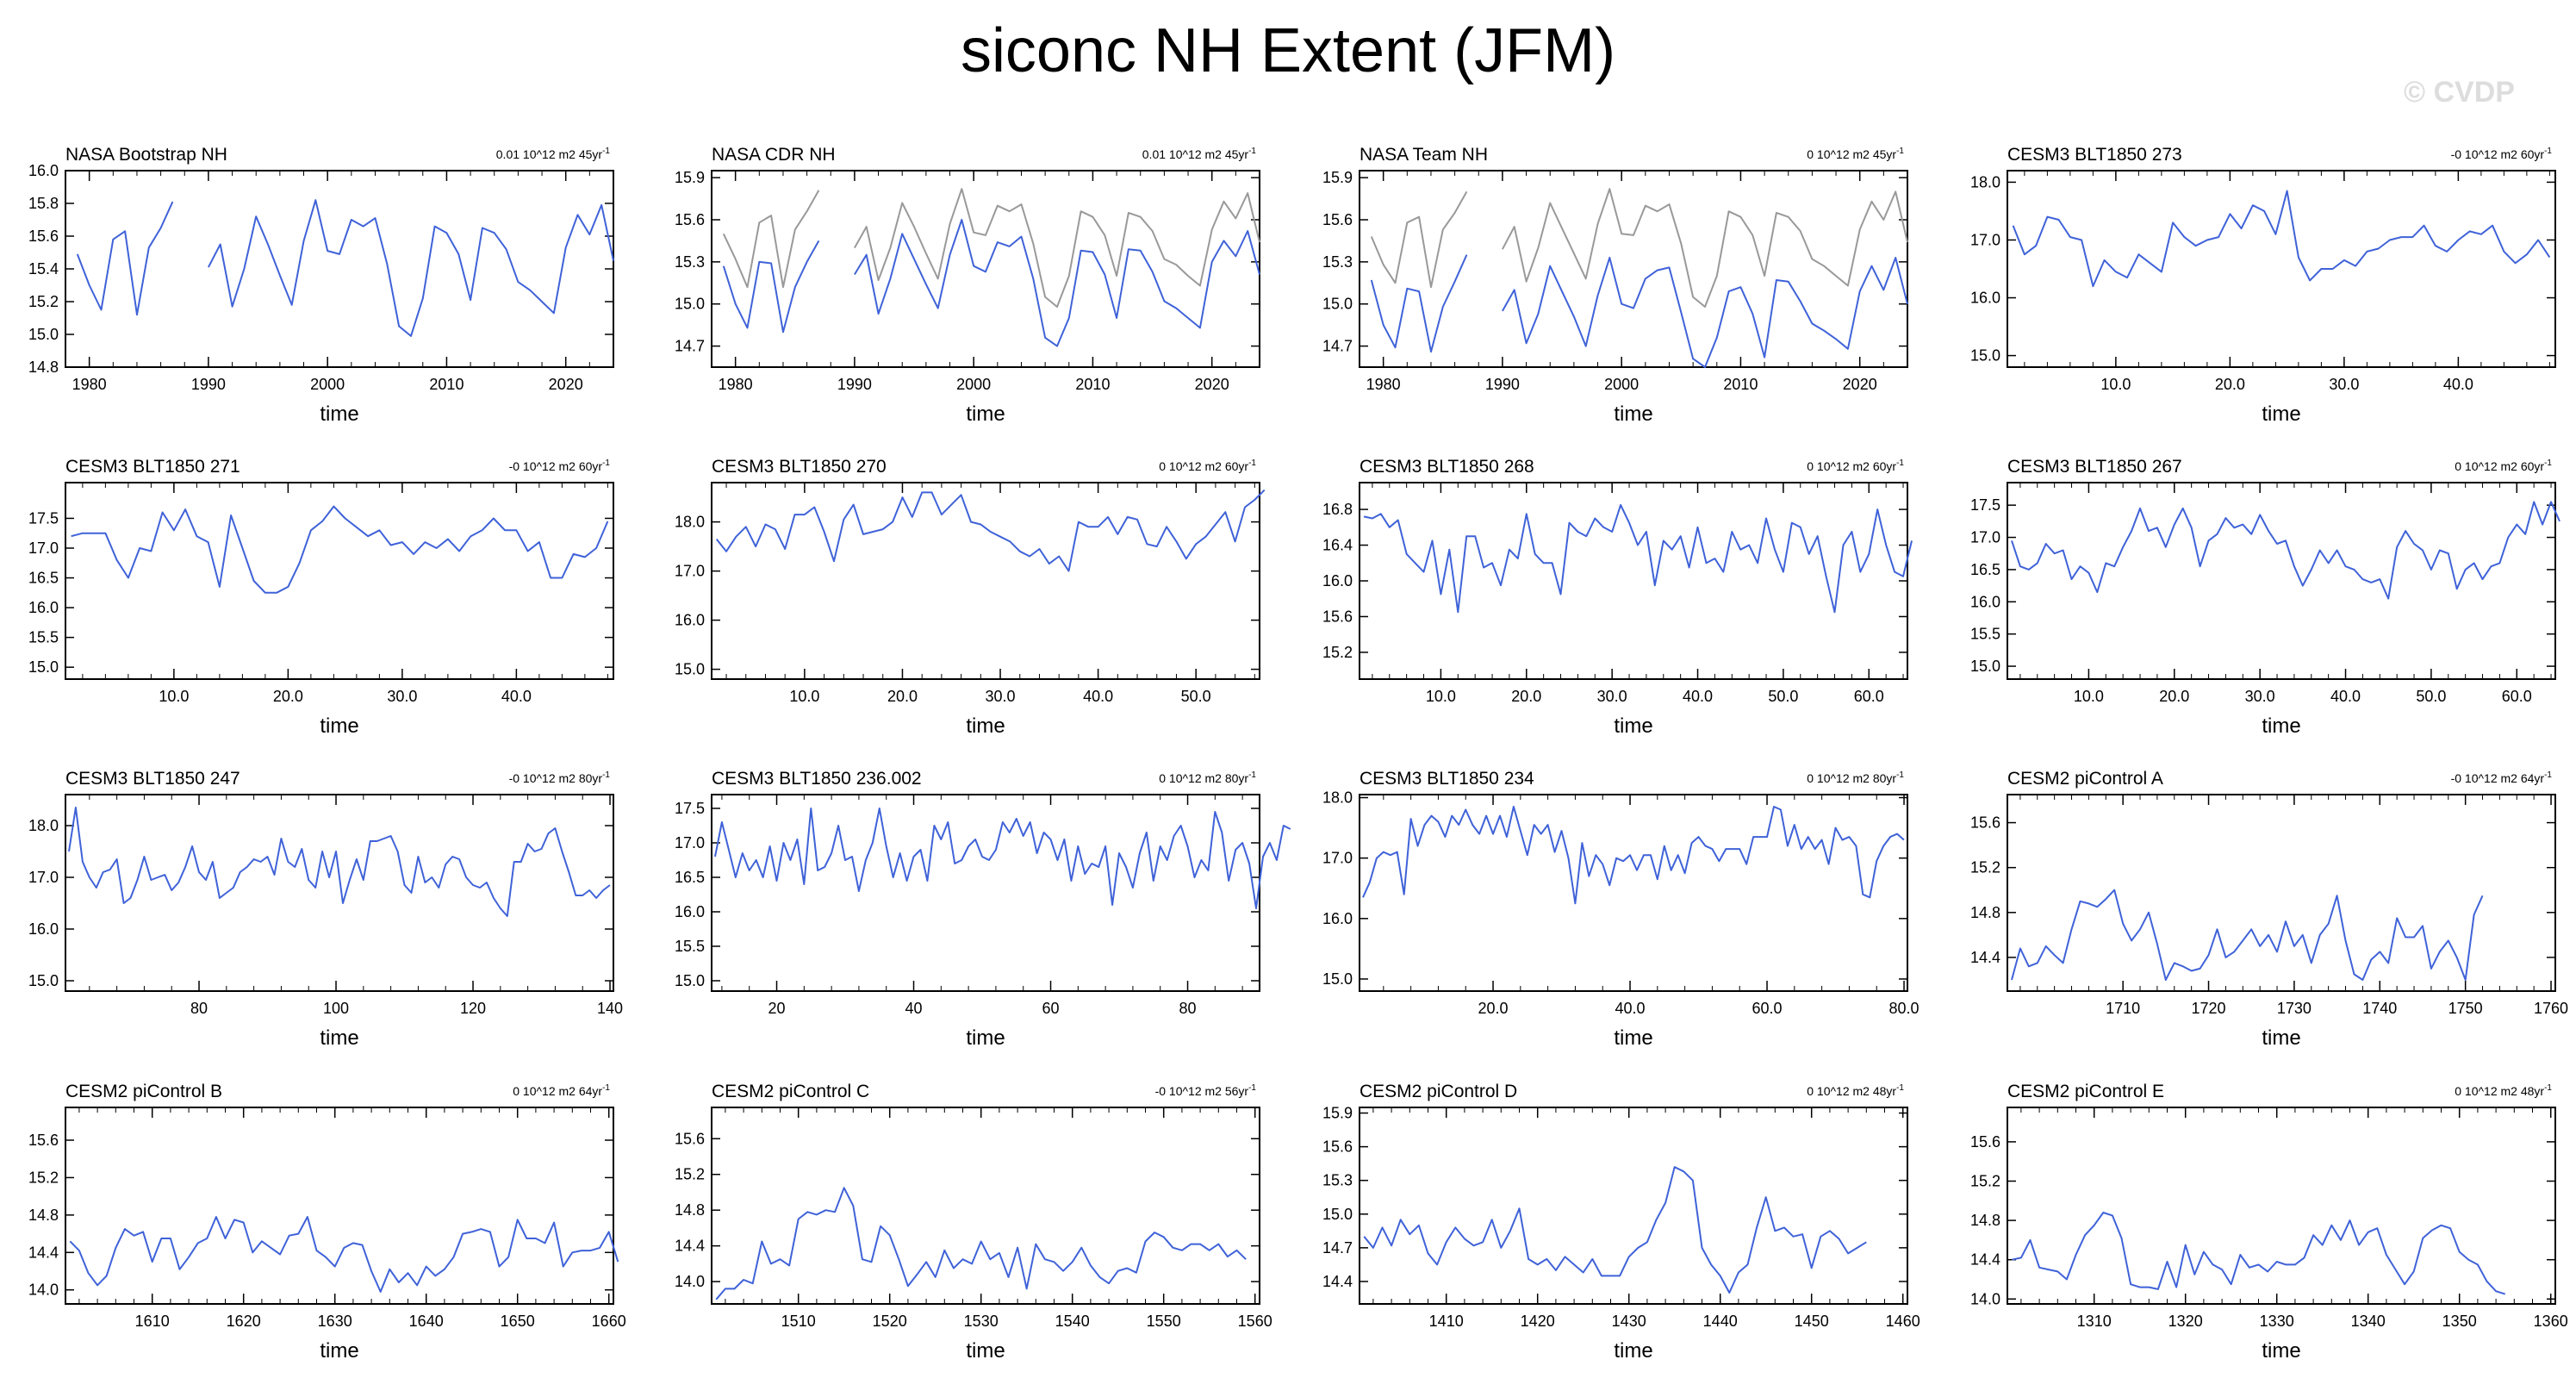  What do you see at coordinates (610, 1008) in the screenshot?
I see `x-tick-label: 140` at bounding box center [610, 1008].